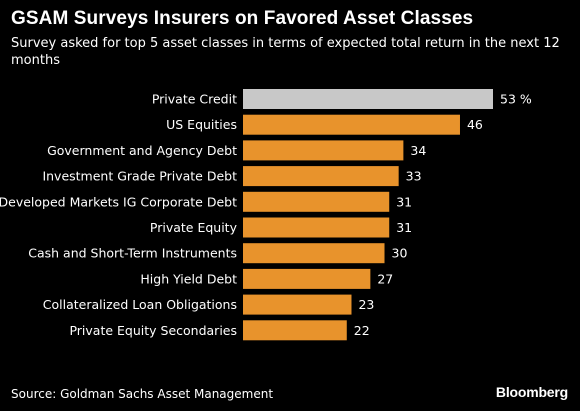 The image size is (580, 411). I want to click on category-label: Private Equity Secondaries, so click(153, 330).